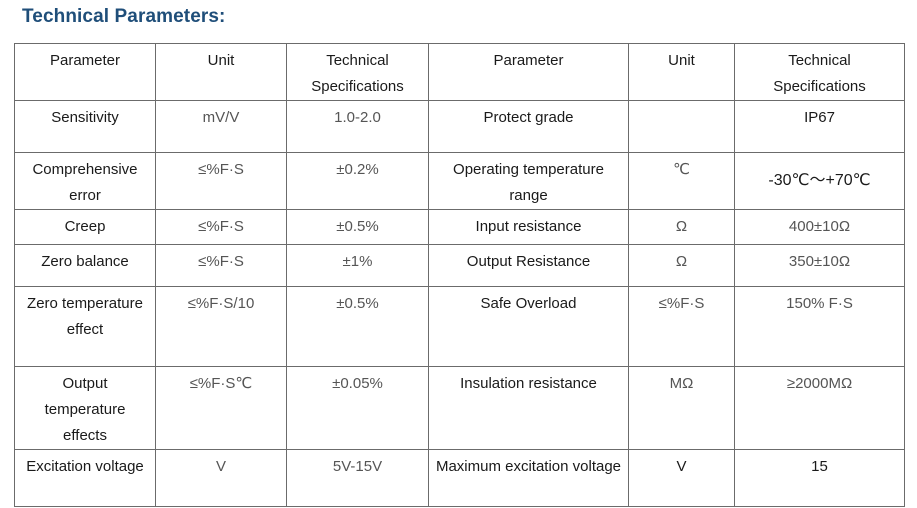 Image resolution: width=917 pixels, height=508 pixels. What do you see at coordinates (681, 408) in the screenshot?
I see `unit-cell: MΩ` at bounding box center [681, 408].